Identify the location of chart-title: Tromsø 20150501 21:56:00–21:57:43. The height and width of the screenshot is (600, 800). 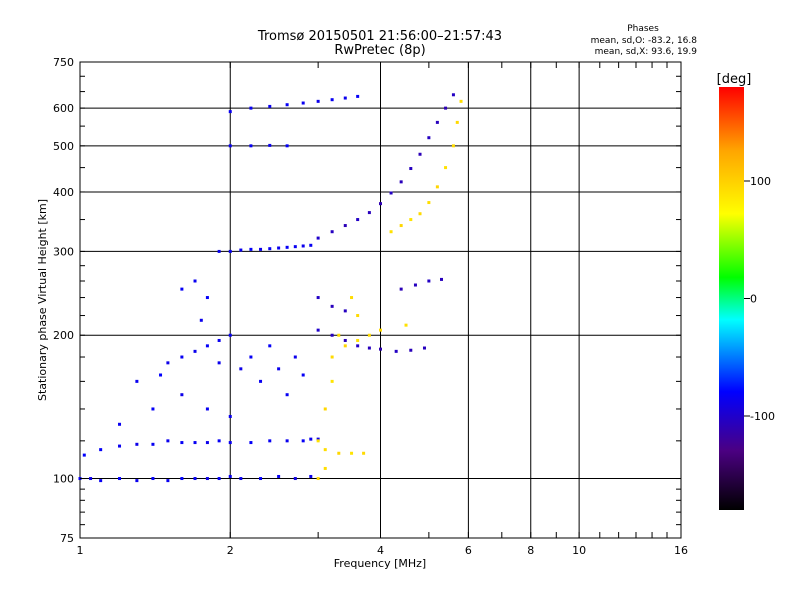
(379, 36).